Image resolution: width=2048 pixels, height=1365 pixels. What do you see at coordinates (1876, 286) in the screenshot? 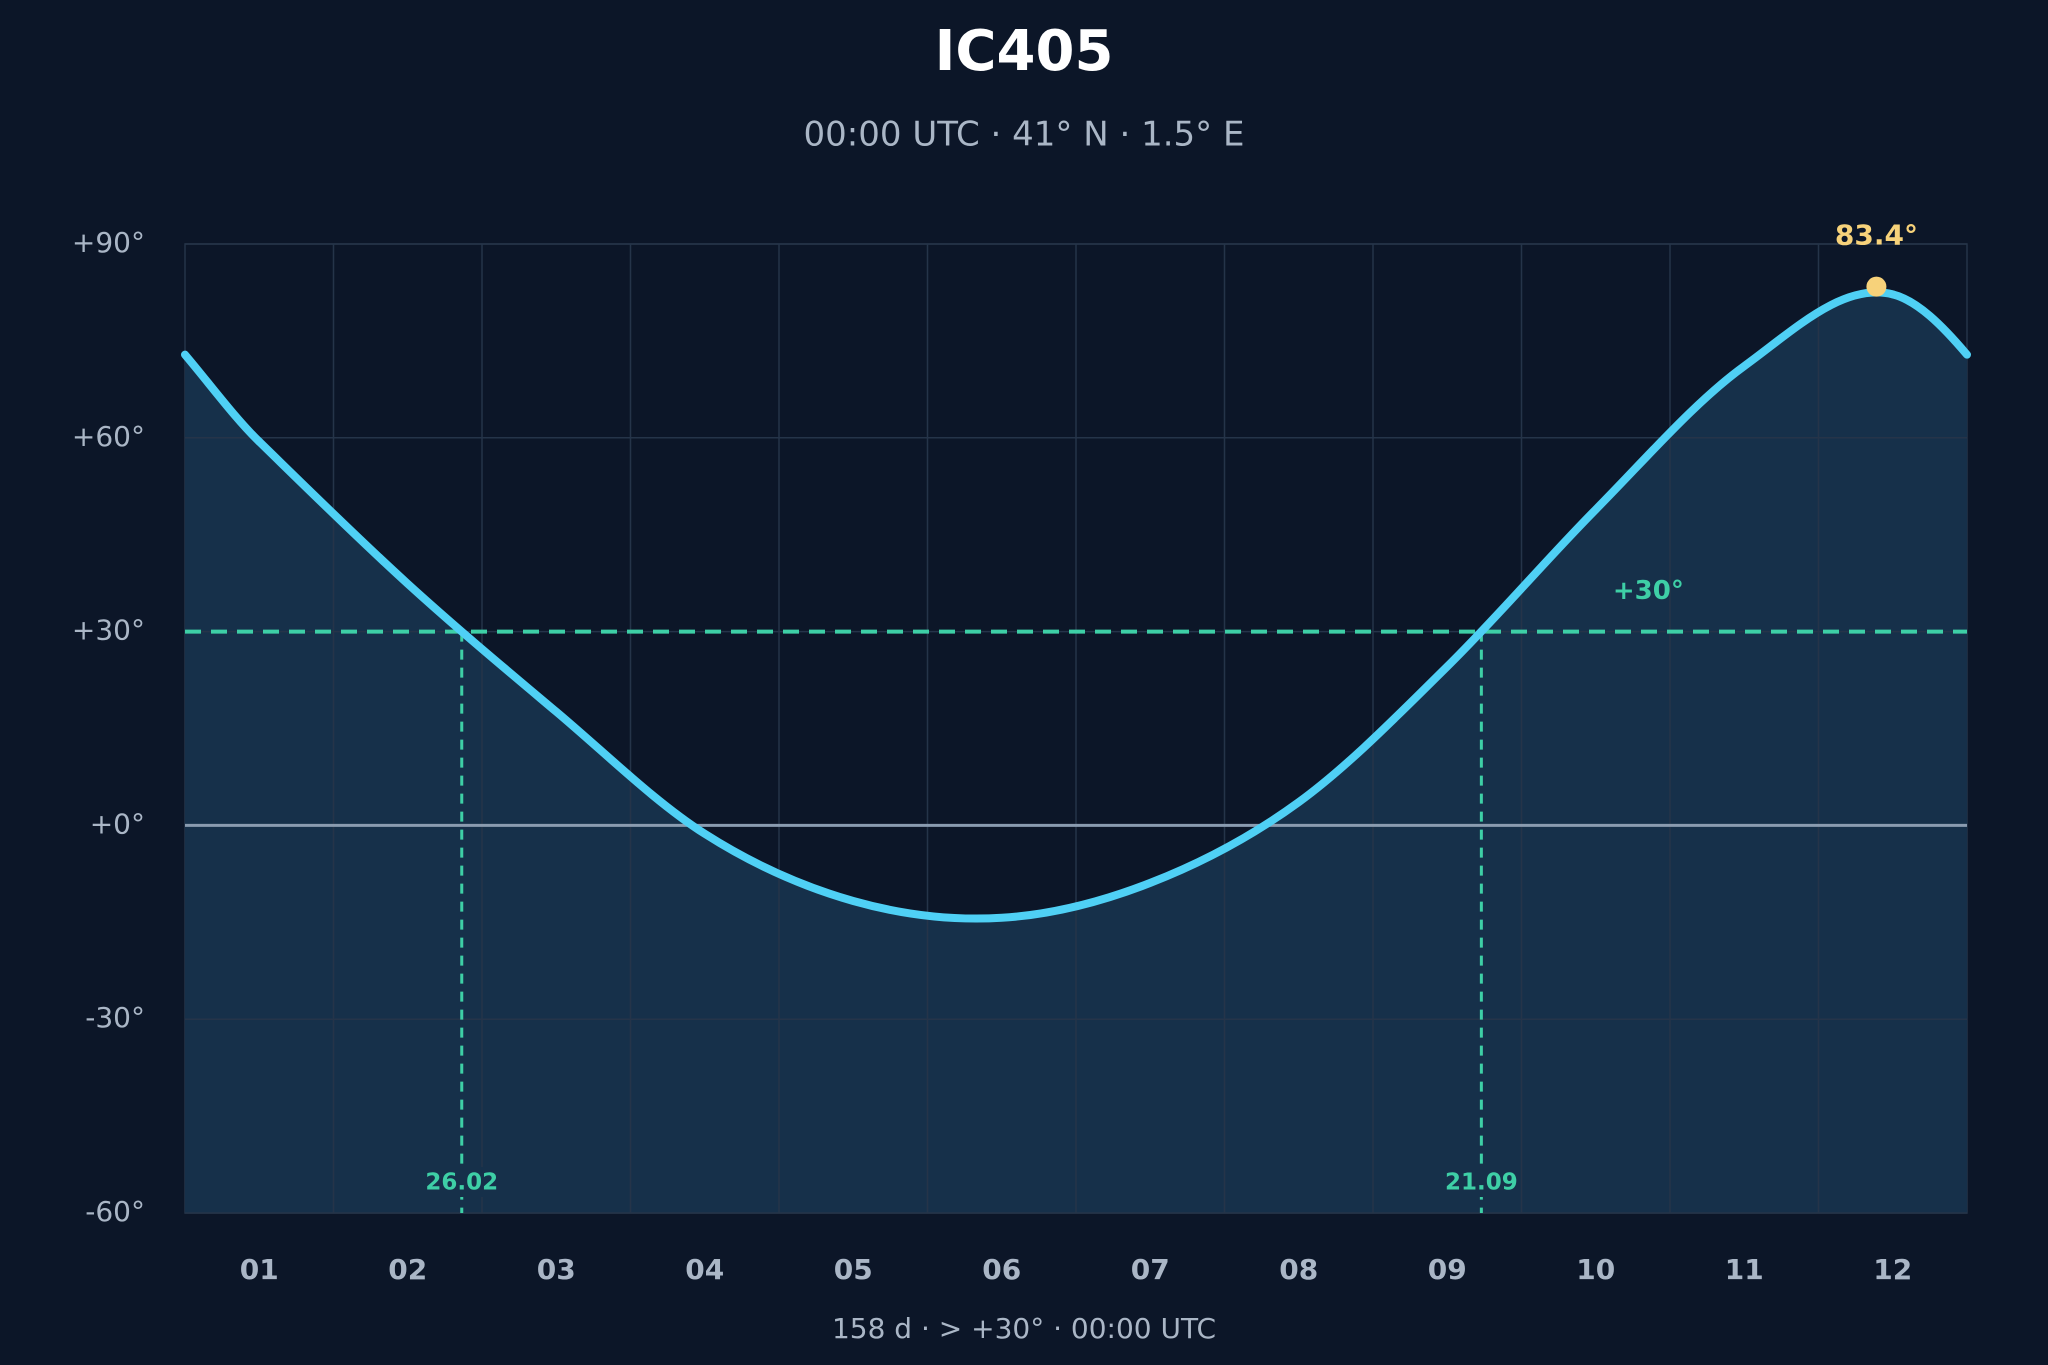
I see `peak-marker` at bounding box center [1876, 286].